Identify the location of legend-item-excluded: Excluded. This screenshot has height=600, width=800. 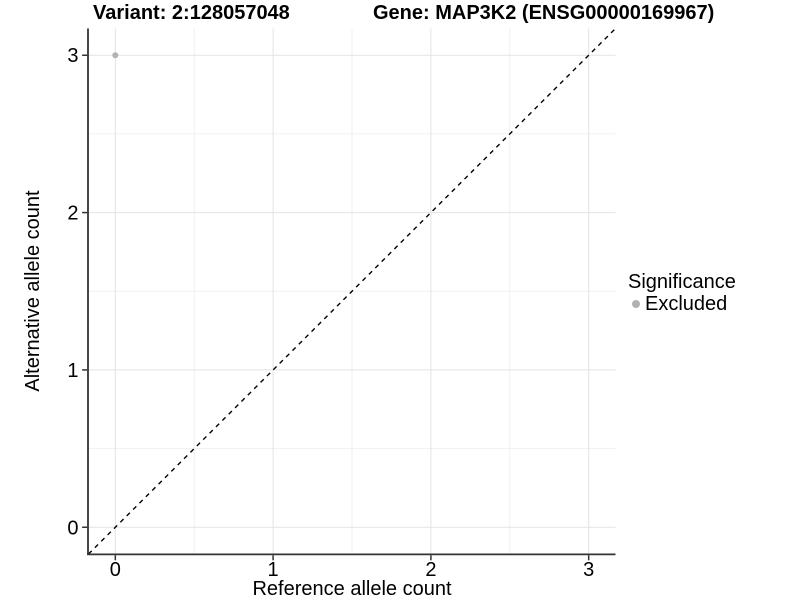
(682, 304).